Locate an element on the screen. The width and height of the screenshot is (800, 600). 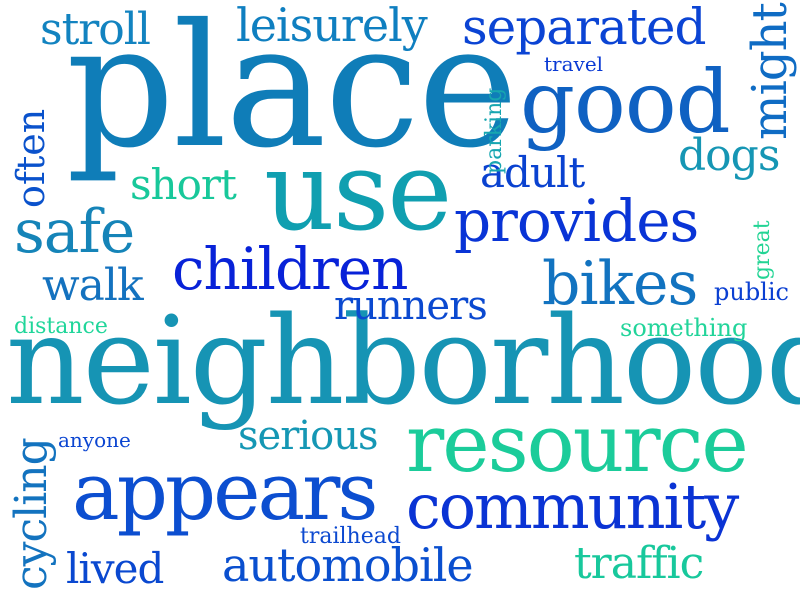
word-use: use is located at coordinates (358, 191).